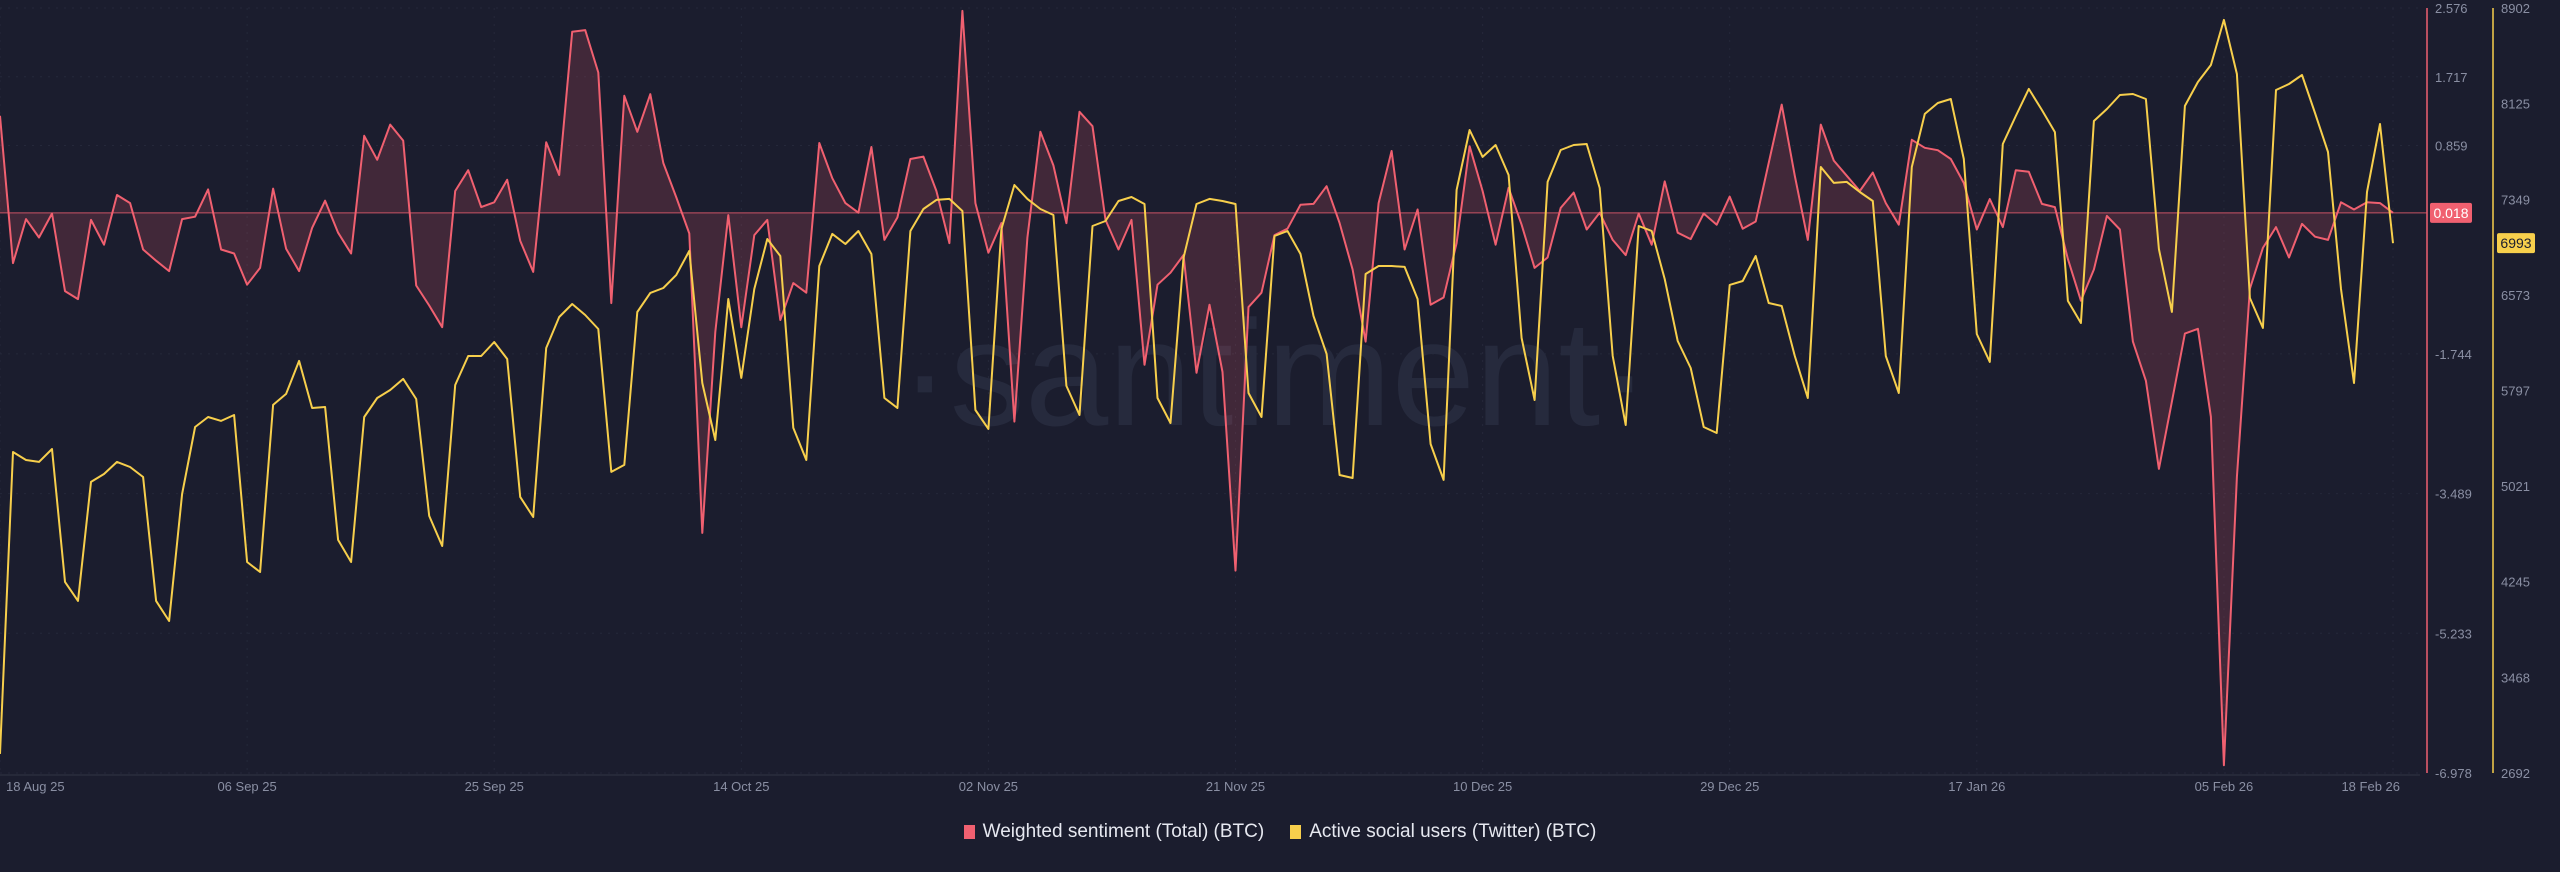 Image resolution: width=2560 pixels, height=872 pixels. What do you see at coordinates (1976, 786) in the screenshot?
I see `x-axis-tick: 17 Jan 26` at bounding box center [1976, 786].